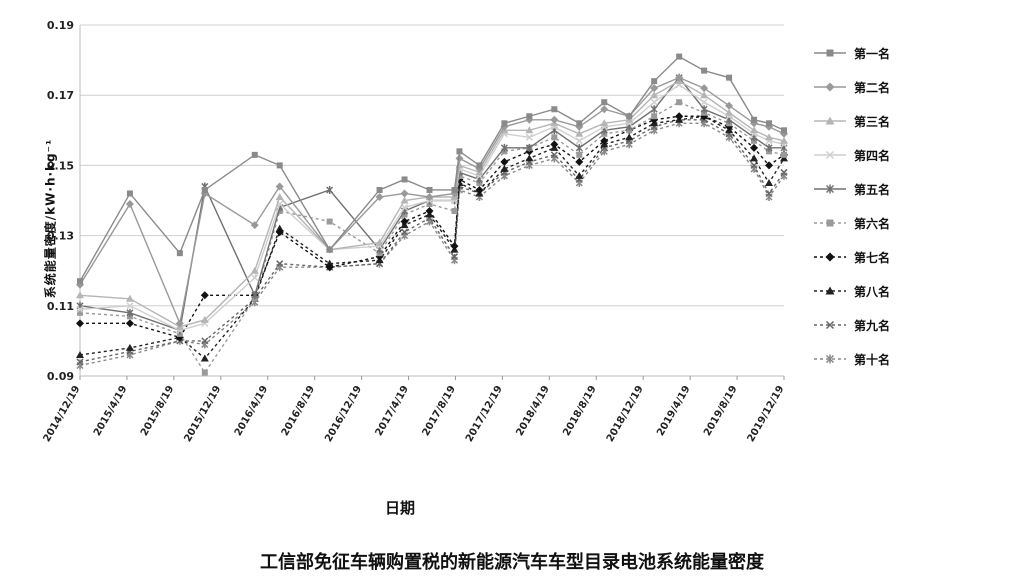  I want to click on x-tick-label: 2018/12/19, so click(625, 414).